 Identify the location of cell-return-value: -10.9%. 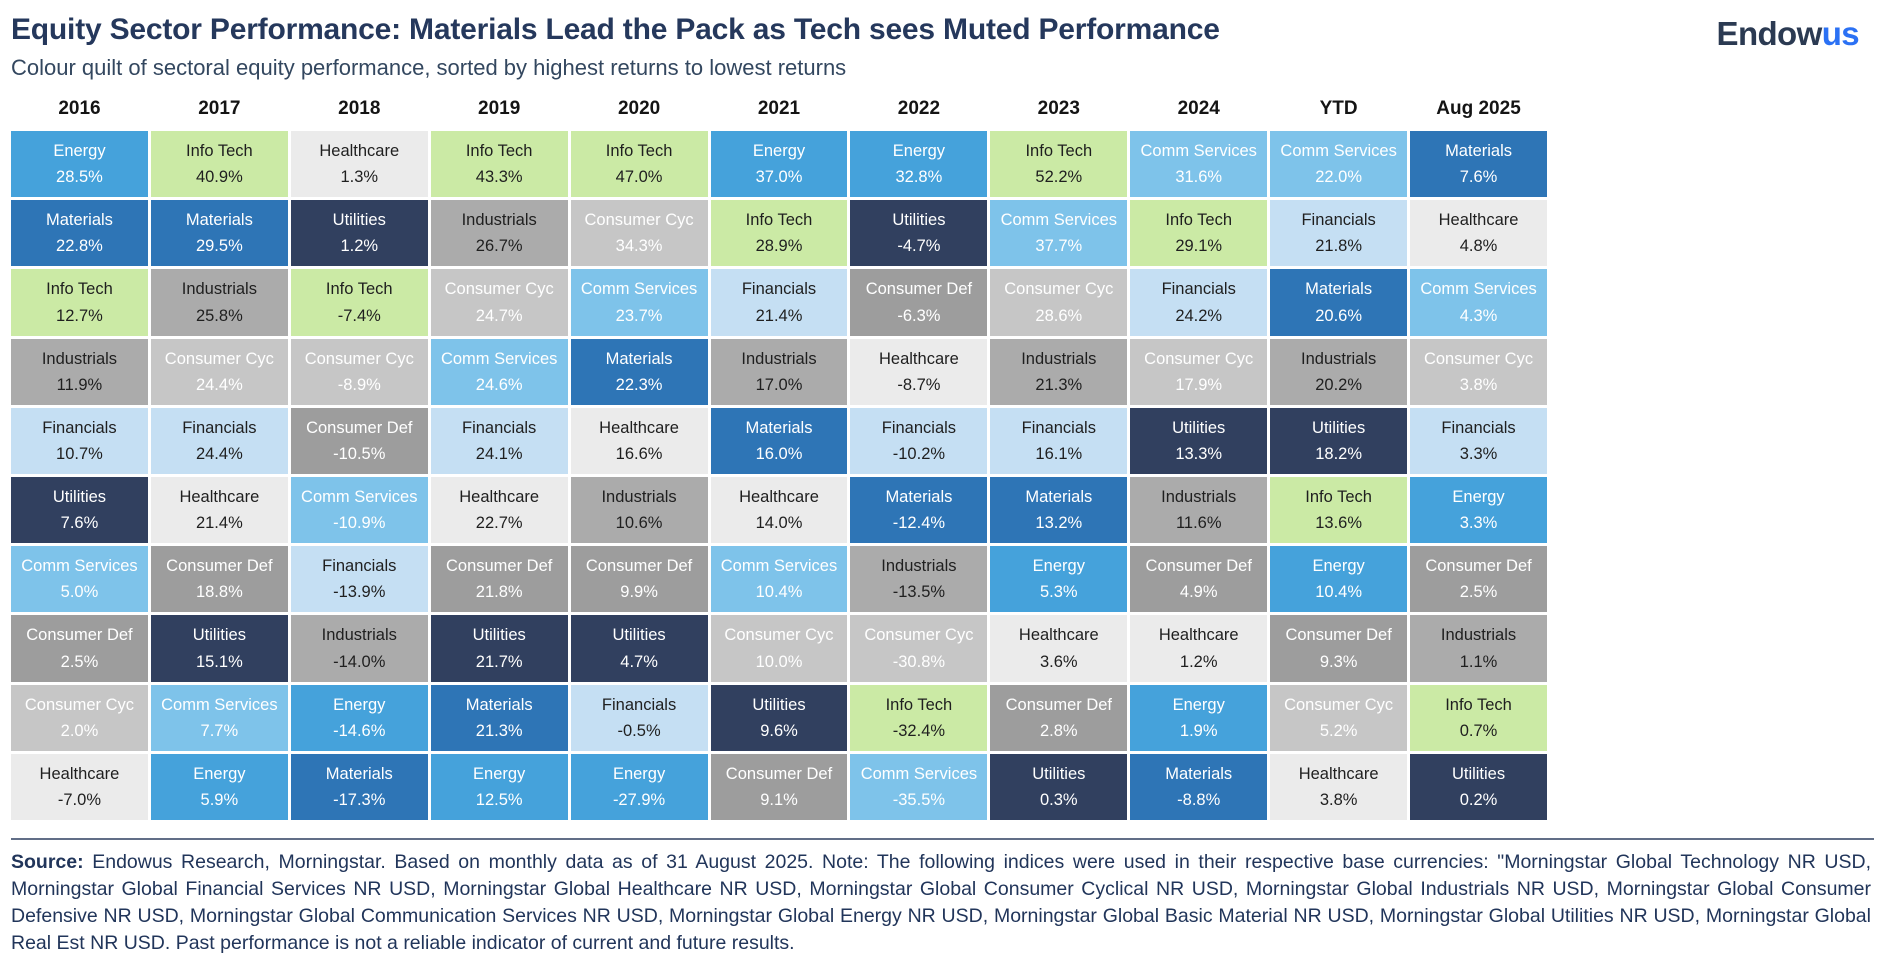
(359, 523).